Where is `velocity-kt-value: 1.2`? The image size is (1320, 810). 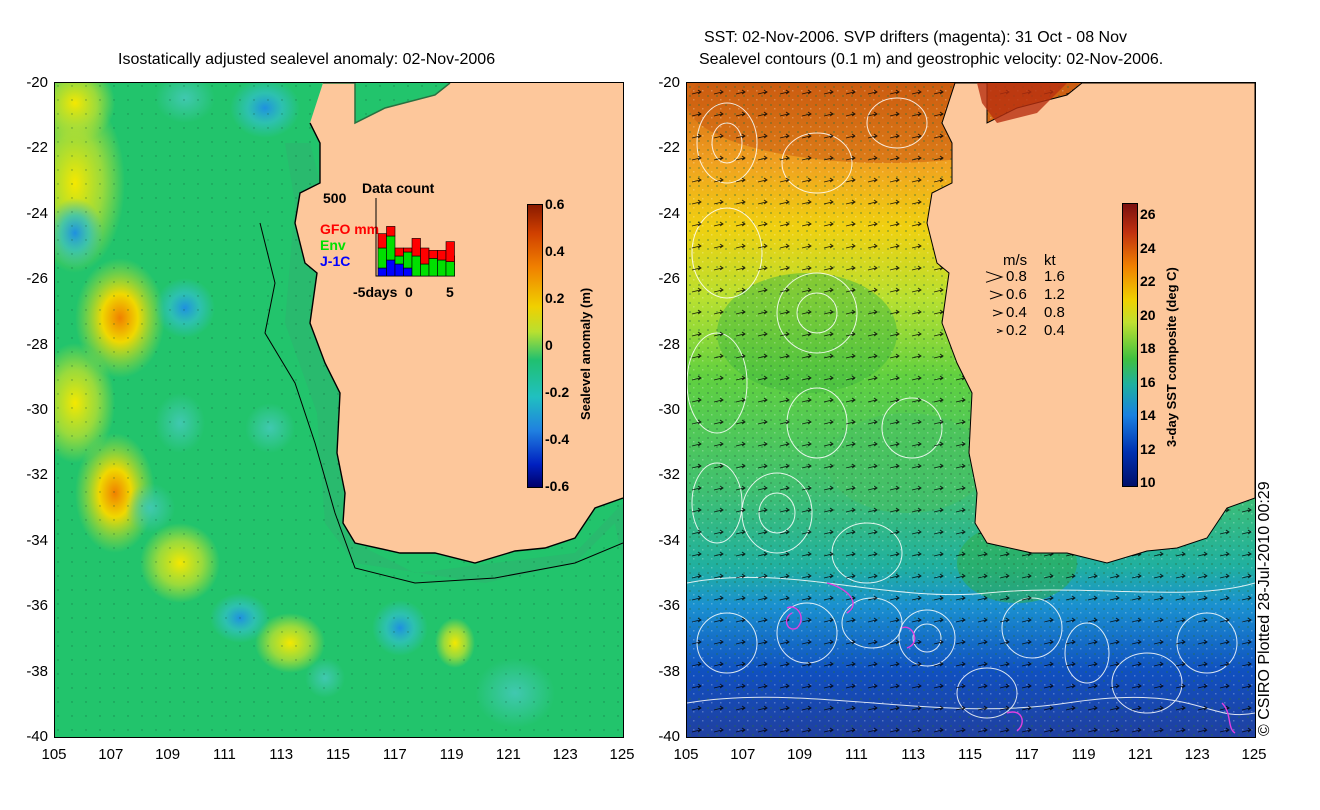
velocity-kt-value: 1.2 is located at coordinates (1054, 294).